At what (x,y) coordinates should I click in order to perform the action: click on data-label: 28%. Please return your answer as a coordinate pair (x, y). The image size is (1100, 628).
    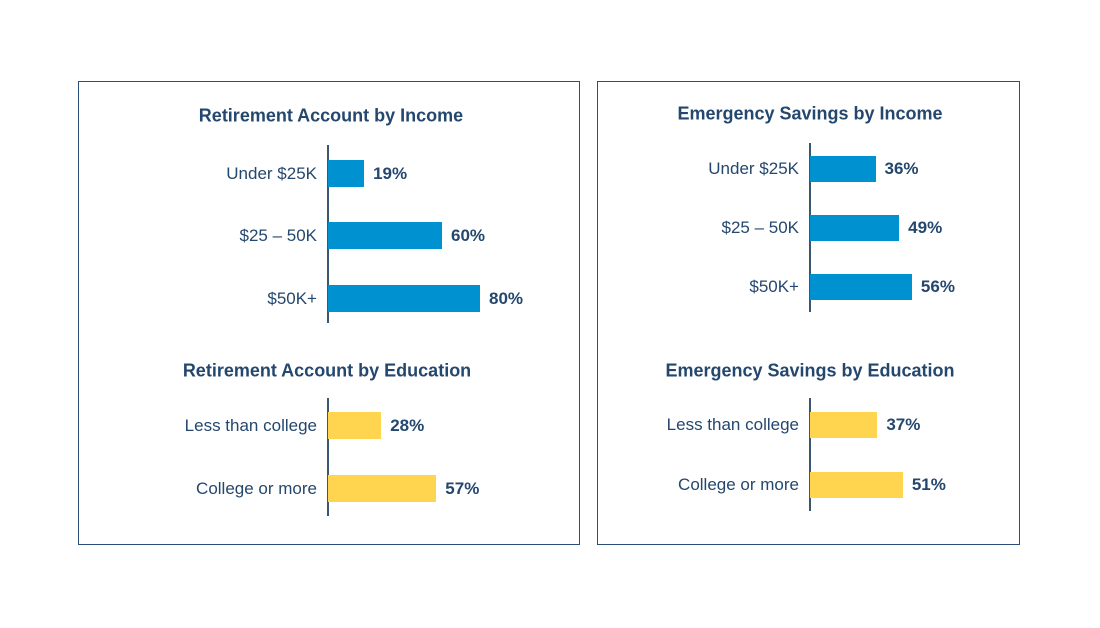
    Looking at the image, I should click on (407, 425).